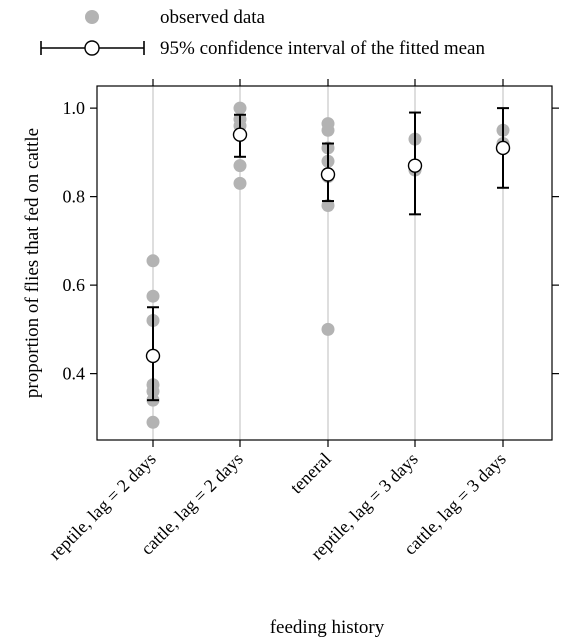 The width and height of the screenshot is (583, 641). What do you see at coordinates (92, 17) in the screenshot?
I see `legend-observed-marker` at bounding box center [92, 17].